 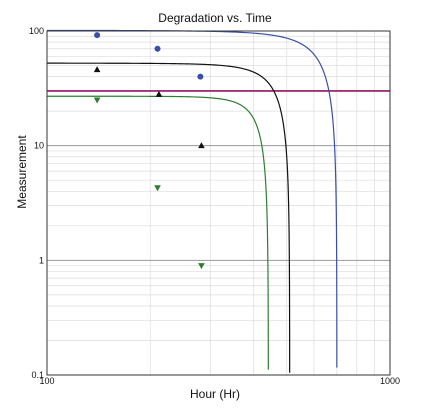 I want to click on x-tick-label: 100, so click(x=46, y=381).